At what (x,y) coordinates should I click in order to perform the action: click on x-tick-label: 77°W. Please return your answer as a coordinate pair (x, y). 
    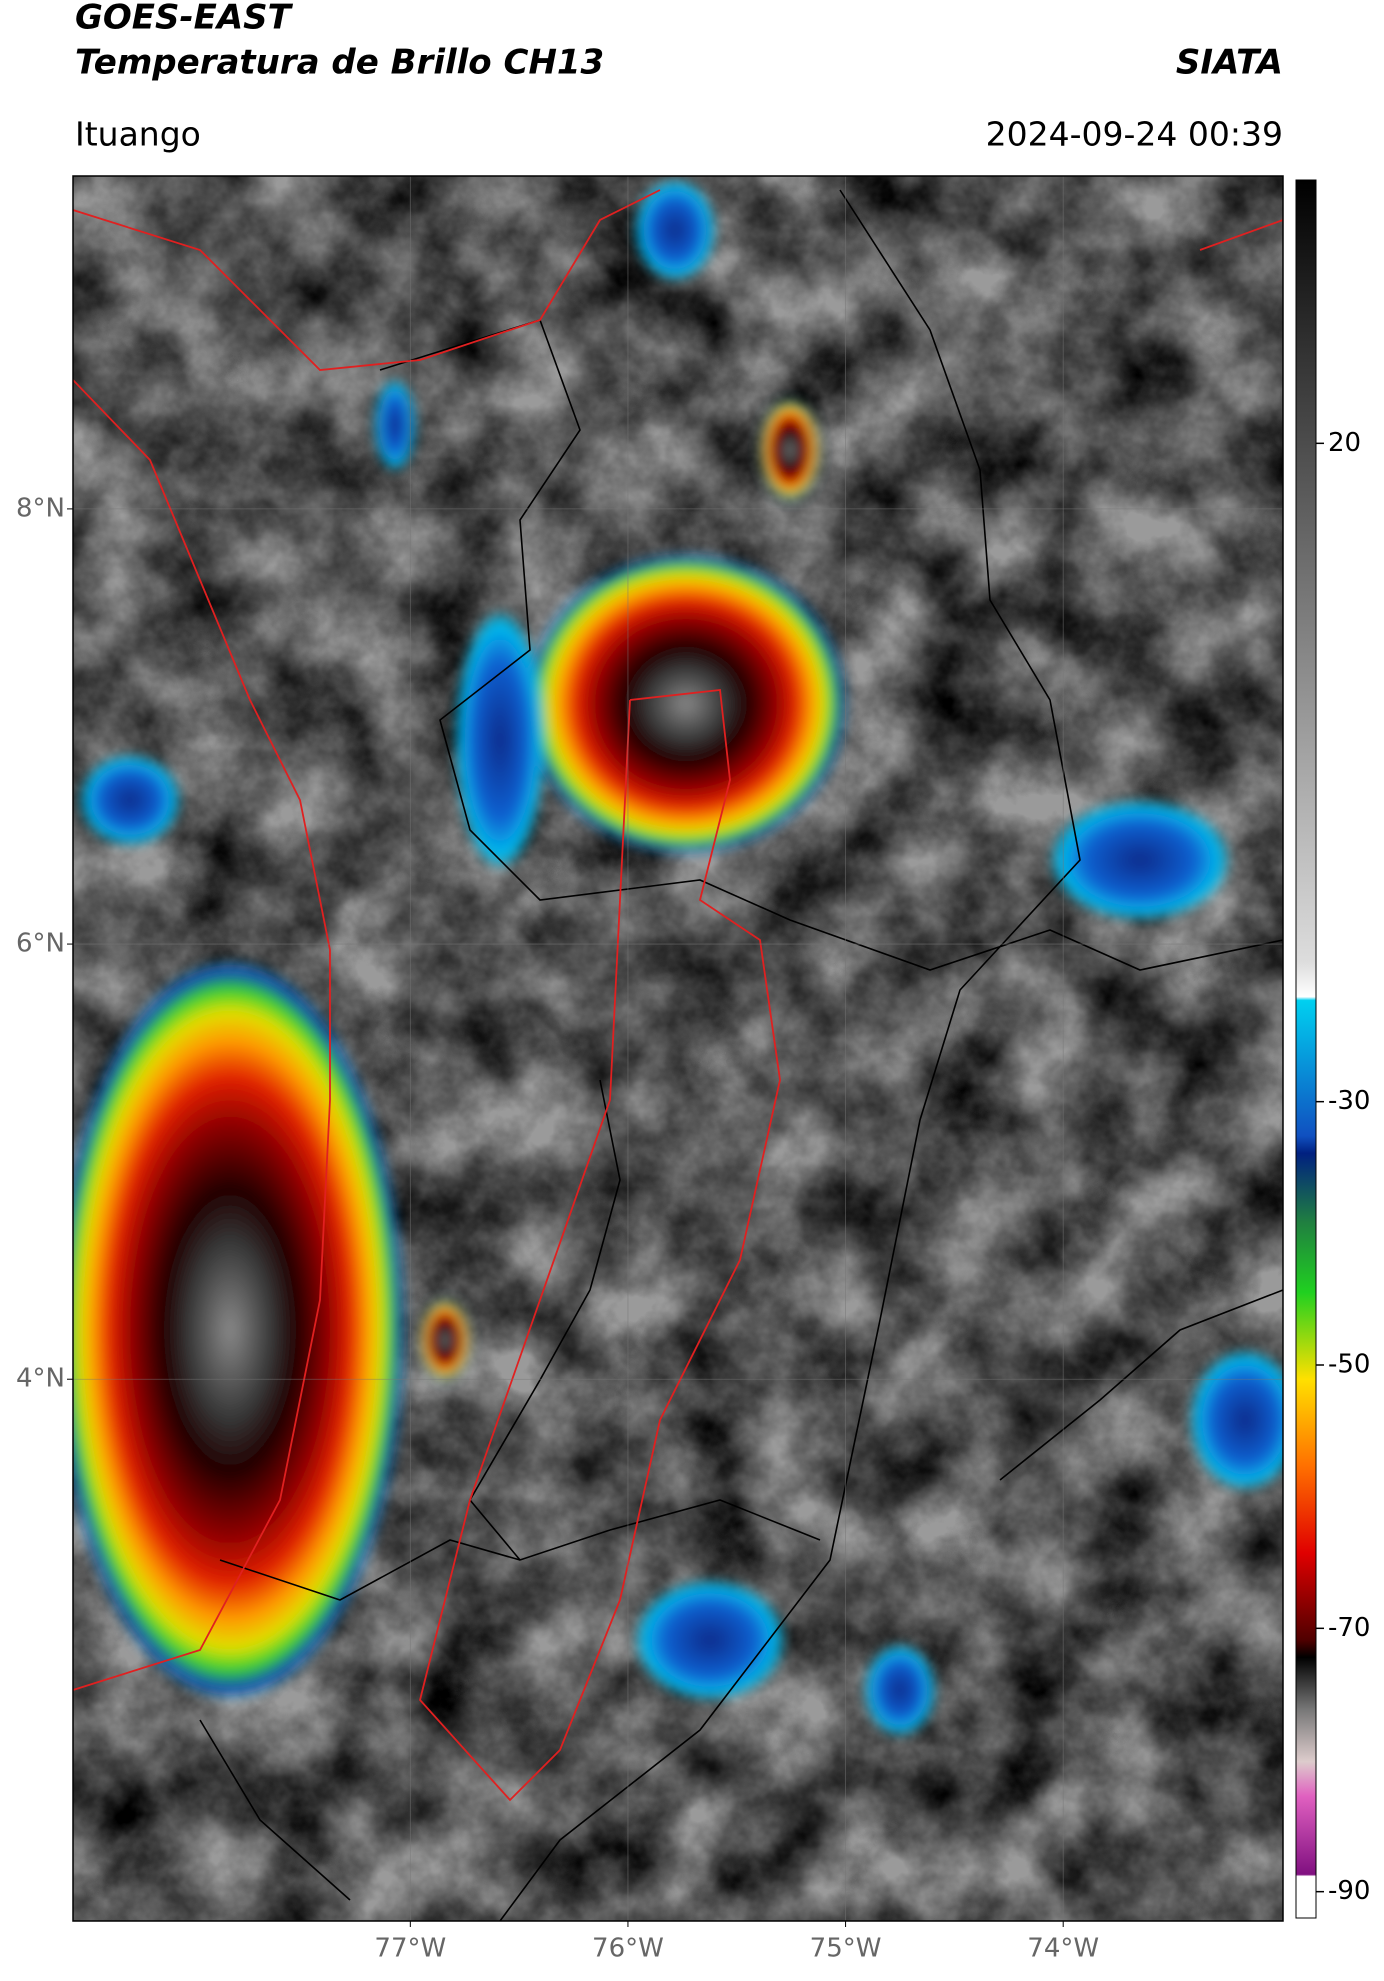
    Looking at the image, I should click on (410, 1949).